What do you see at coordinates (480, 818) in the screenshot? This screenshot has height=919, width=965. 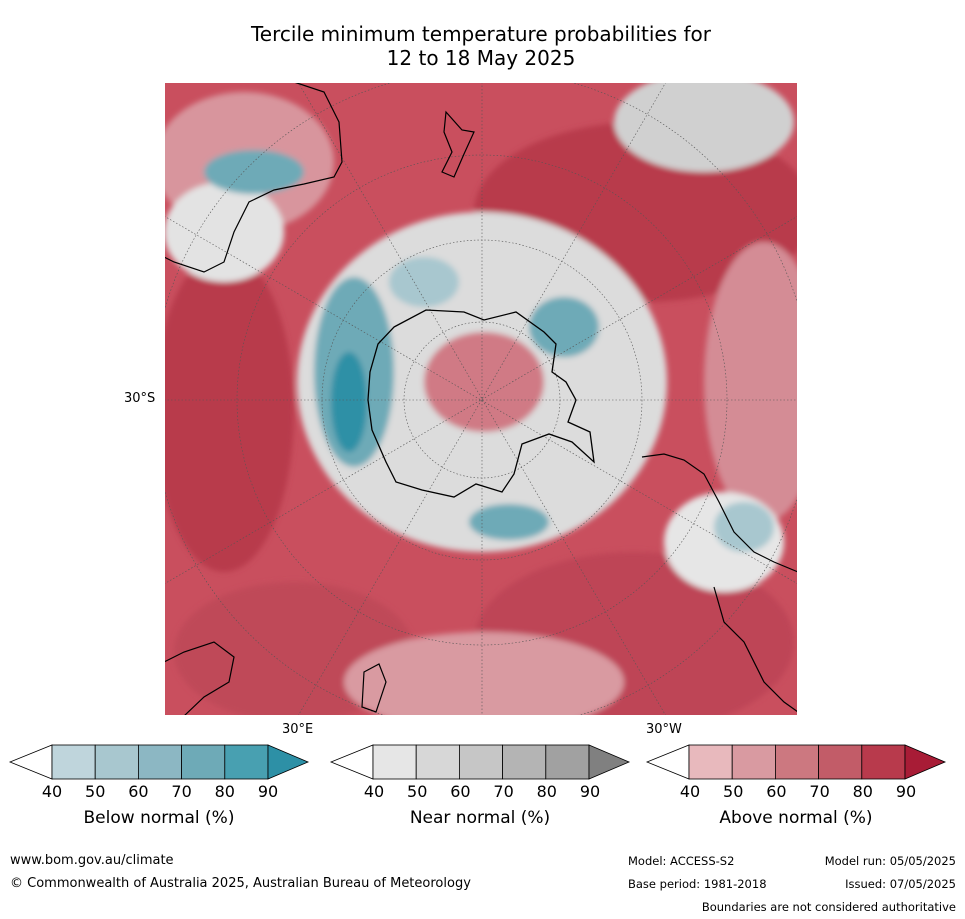 I see `near-normal-label: Near normal (%)` at bounding box center [480, 818].